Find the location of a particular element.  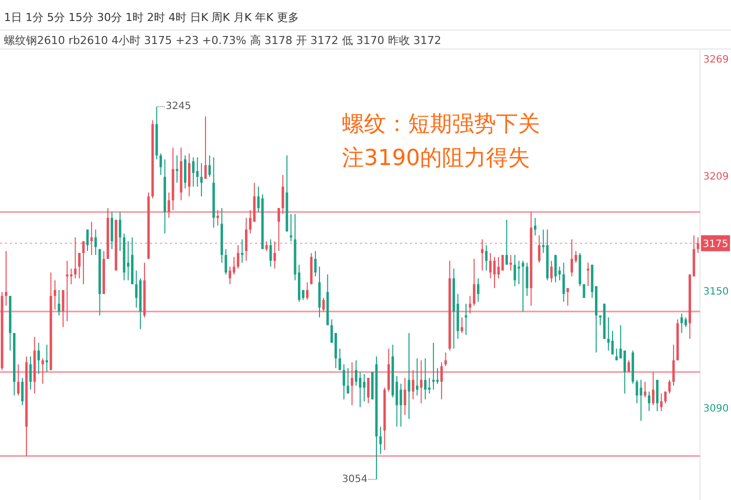

chart-subtitle: 螺纹钢2610 rb2610 4小时 3175 +23 +0.73% 高 3178 开 3172 低 3170 昨收 3172 is located at coordinates (223, 40).